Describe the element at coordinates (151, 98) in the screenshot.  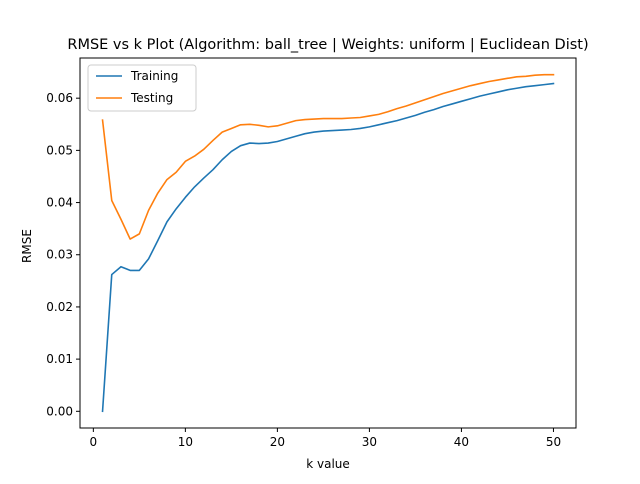
I see `legend-label-testing: Testing` at that location.